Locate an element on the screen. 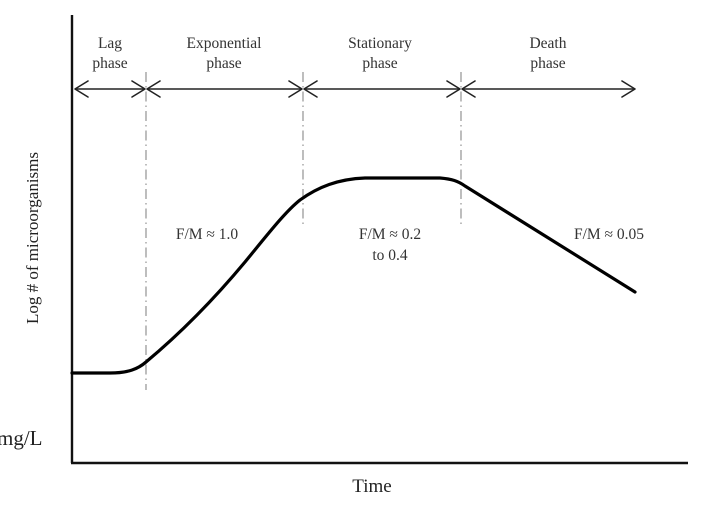  annotation-stationary-line1: F/M ≈ 0.2 is located at coordinates (390, 234).